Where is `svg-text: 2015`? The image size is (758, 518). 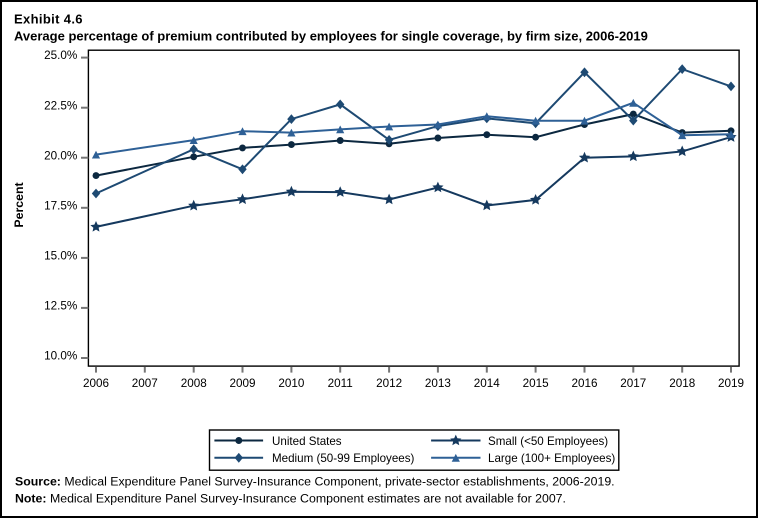
svg-text: 2015 is located at coordinates (536, 383).